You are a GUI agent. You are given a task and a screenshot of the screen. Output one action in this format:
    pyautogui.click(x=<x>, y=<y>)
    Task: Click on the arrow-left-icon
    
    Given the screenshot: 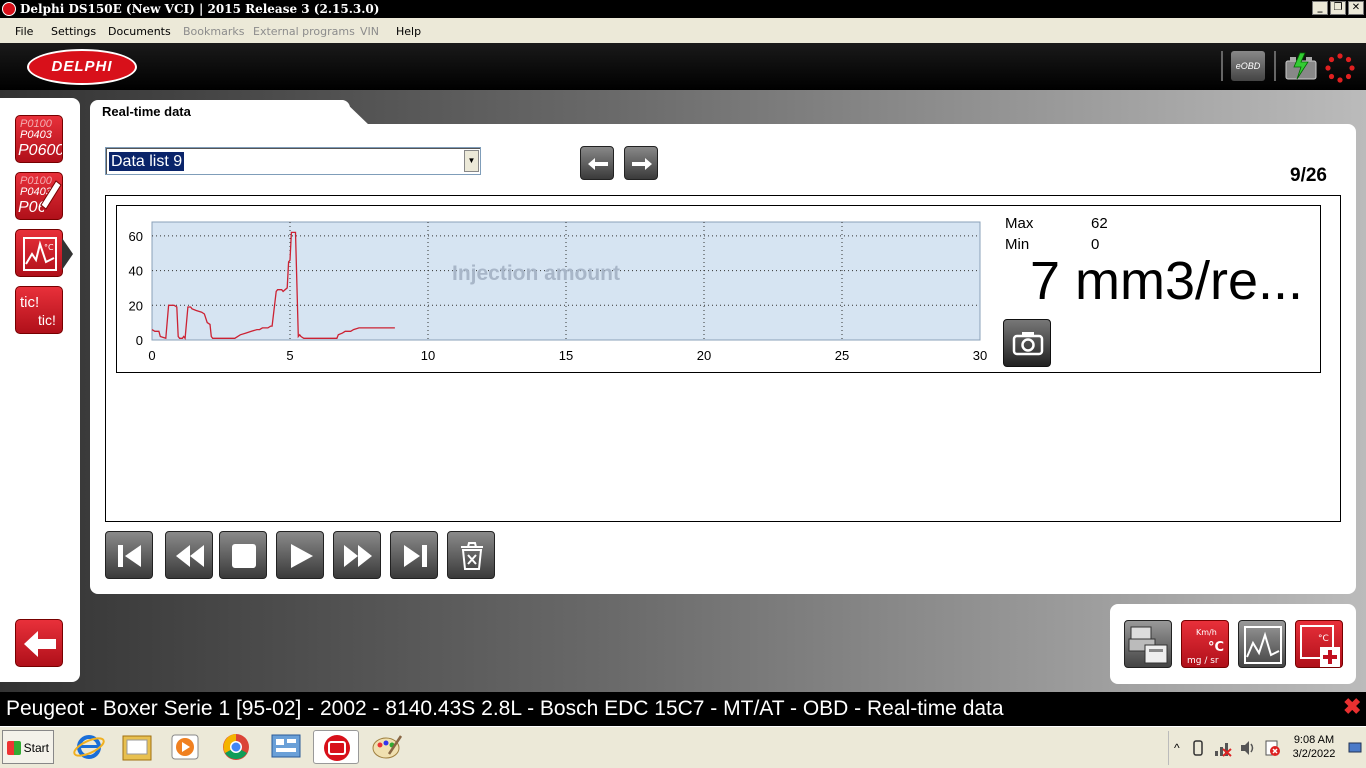 What is the action you would take?
    pyautogui.click(x=40, y=644)
    